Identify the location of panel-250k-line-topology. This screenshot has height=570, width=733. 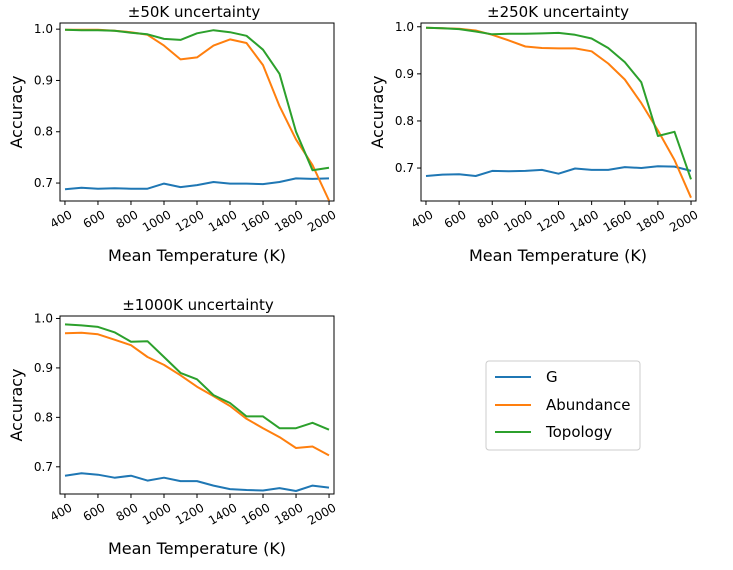
(558, 103).